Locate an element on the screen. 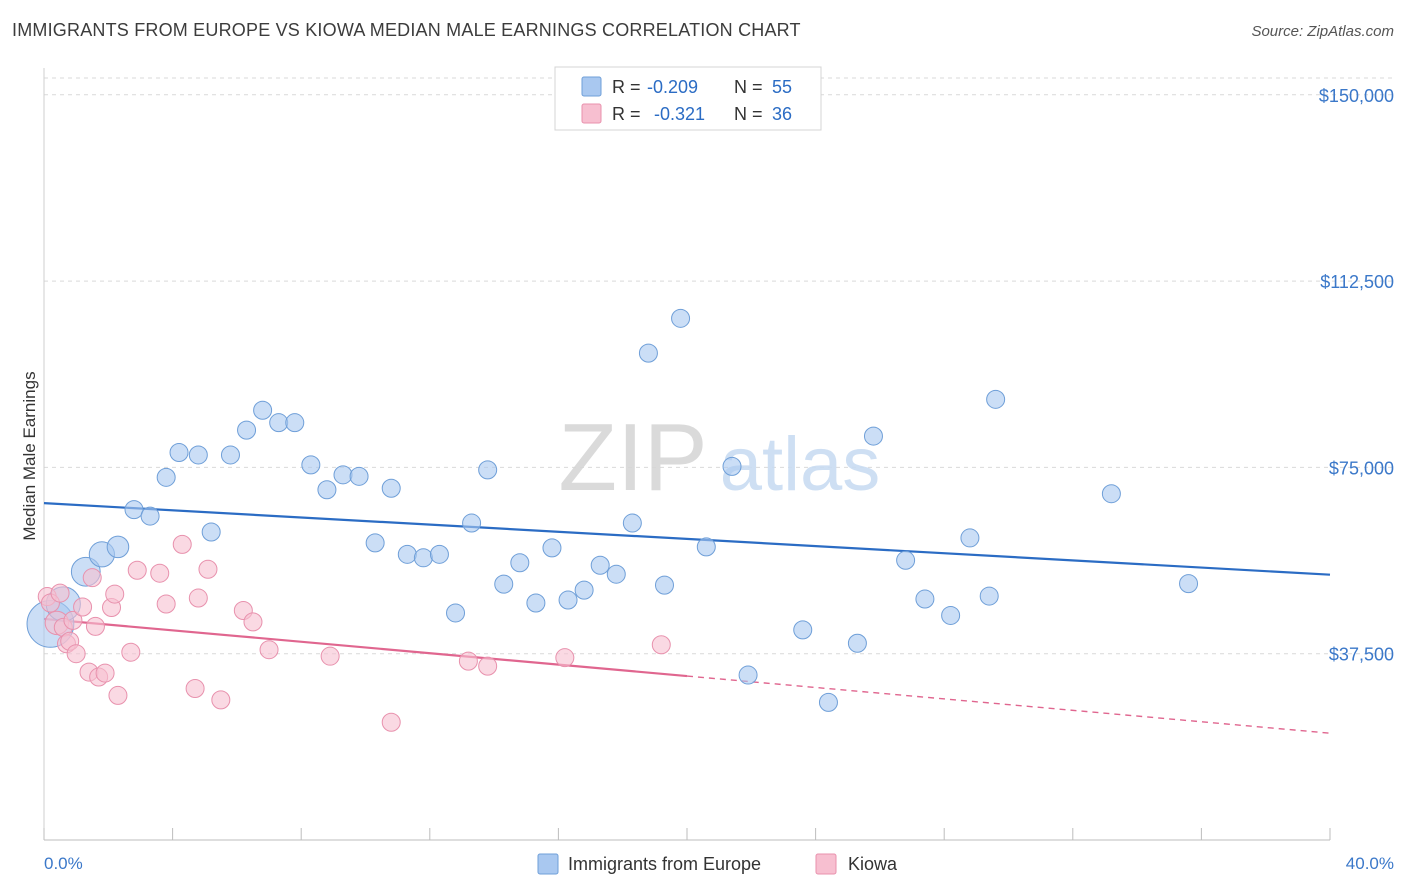 The height and width of the screenshot is (892, 1406). y-tick-labels: $37,500 $75,000 $112,500 $150,000 is located at coordinates (1356, 375).